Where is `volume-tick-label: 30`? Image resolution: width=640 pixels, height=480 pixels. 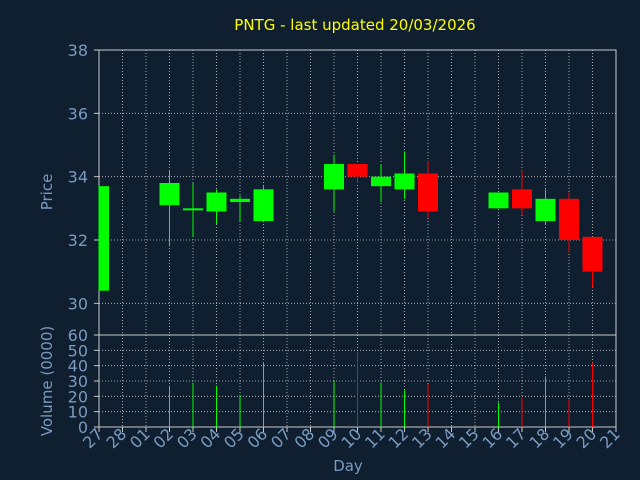 volume-tick-label: 30 is located at coordinates (78, 381).